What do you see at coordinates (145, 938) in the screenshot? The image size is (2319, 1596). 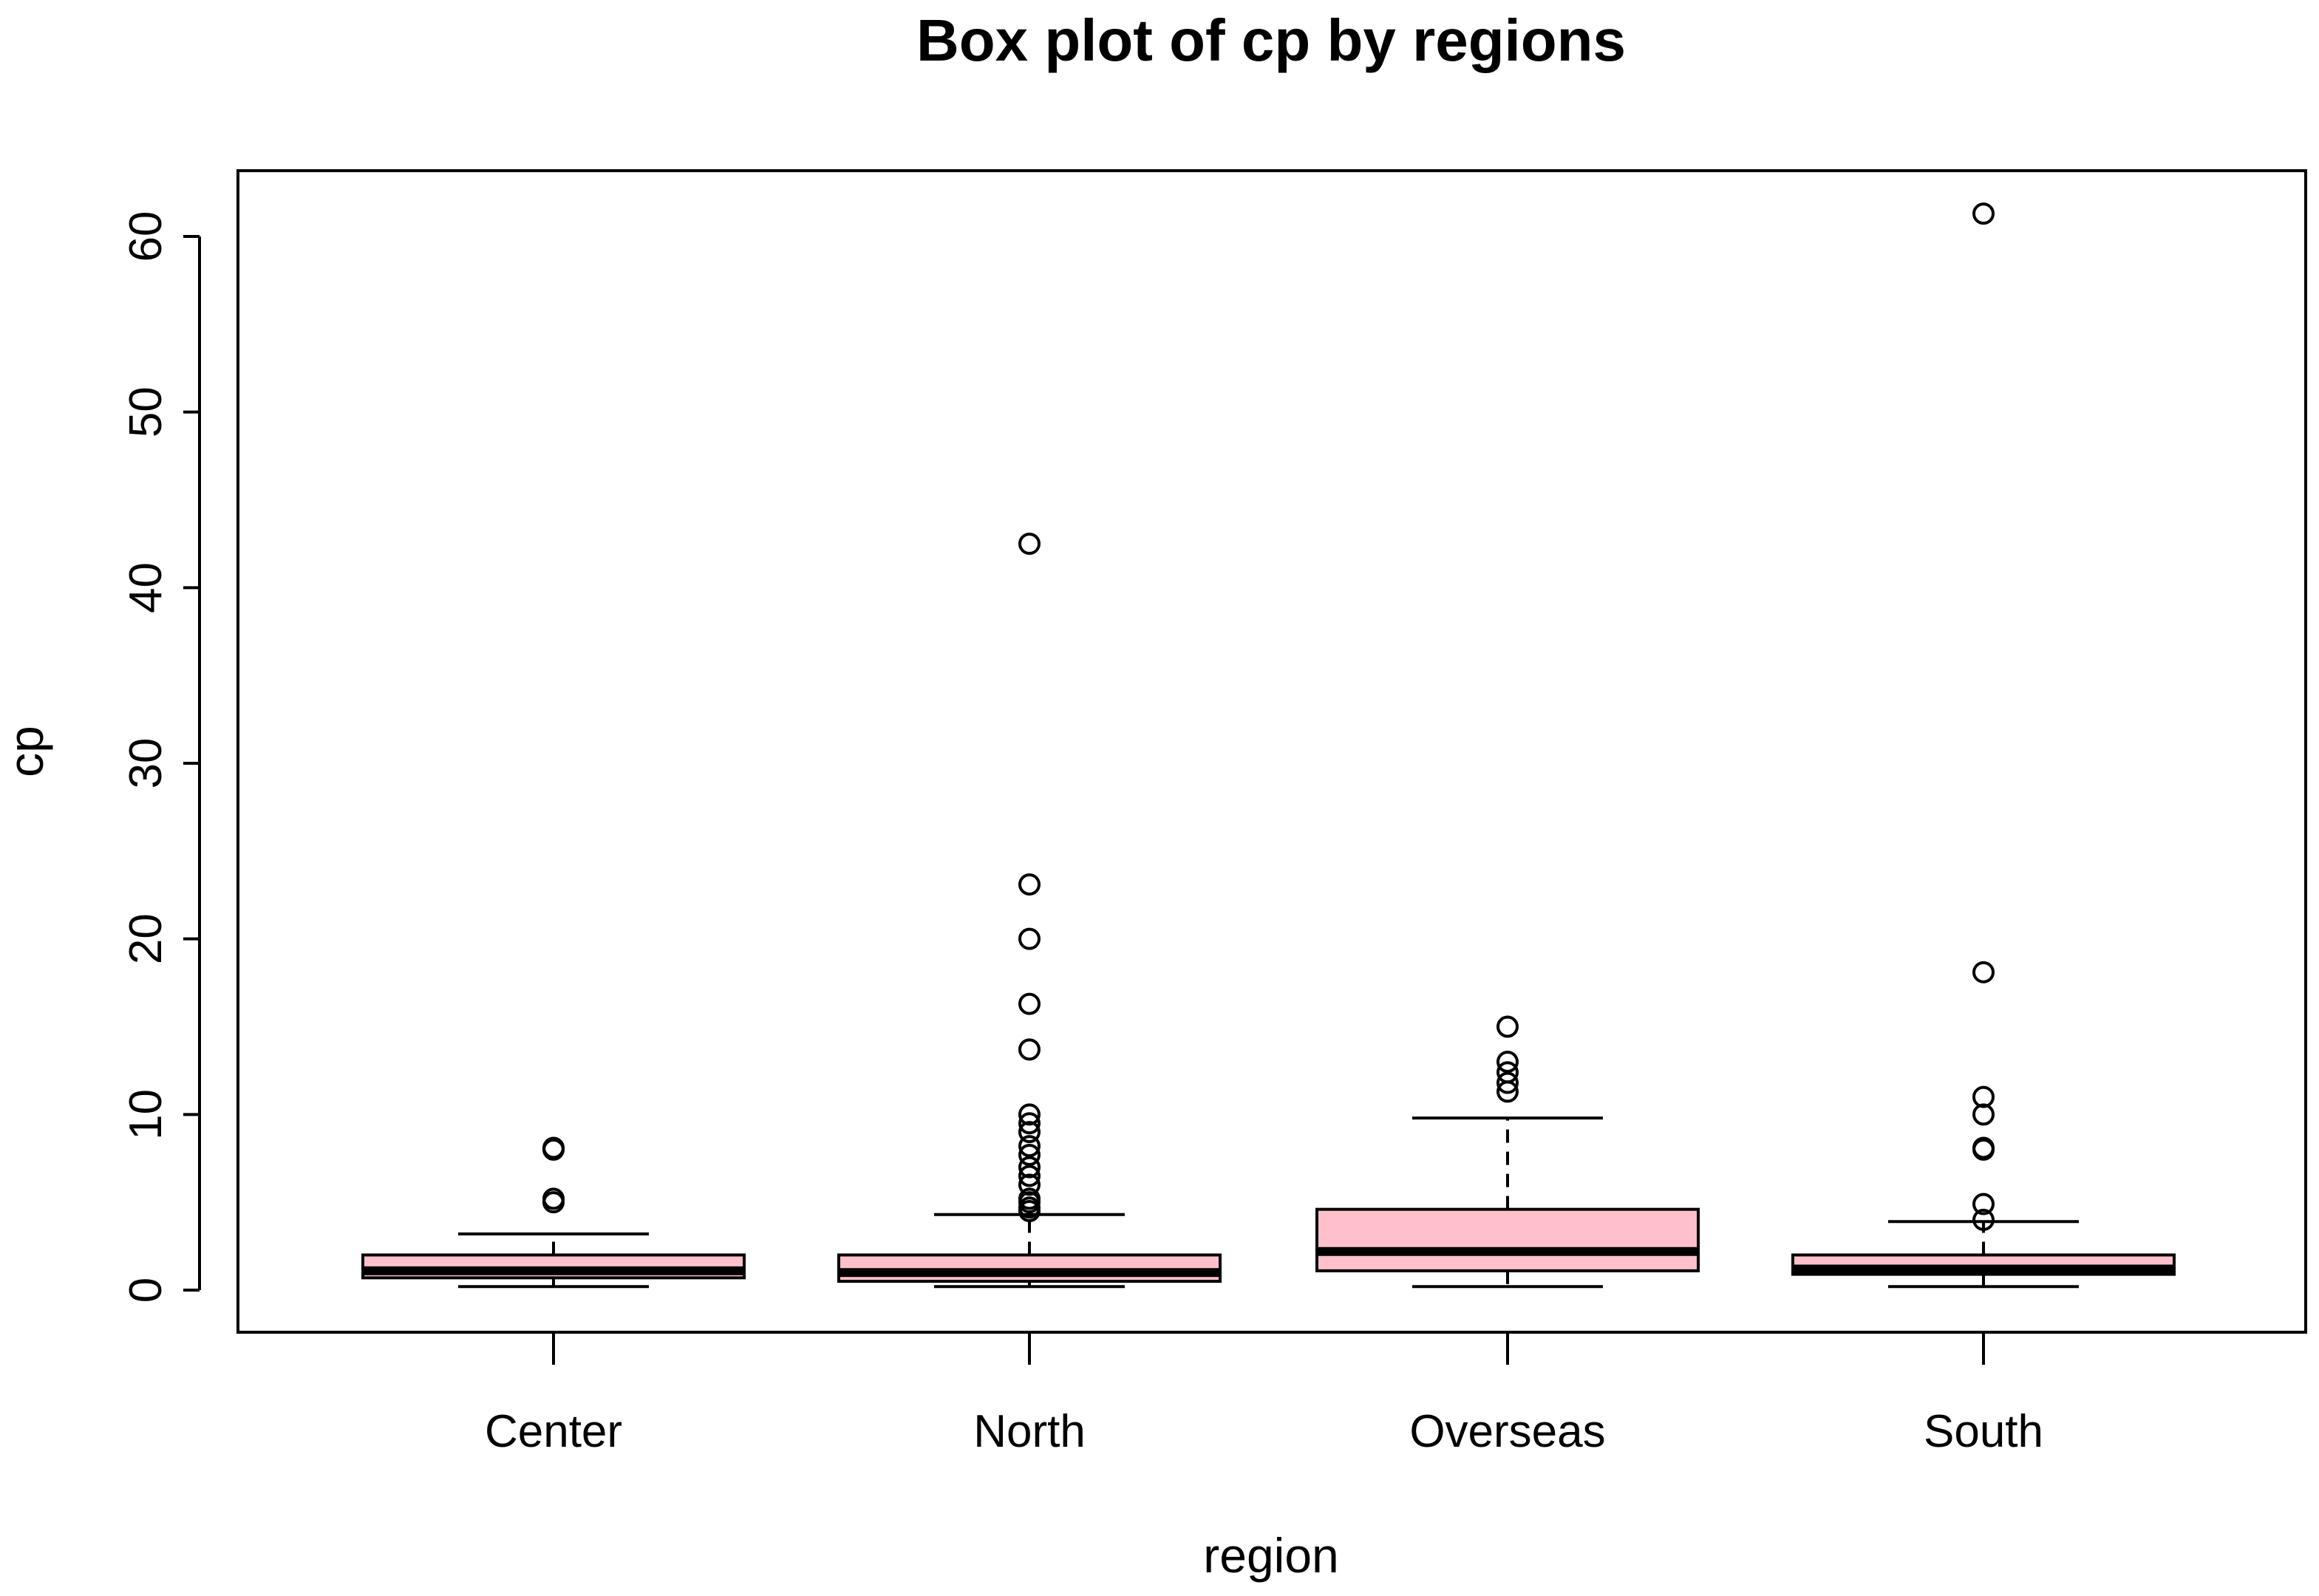 I see `y-tick-label-20: 20` at bounding box center [145, 938].